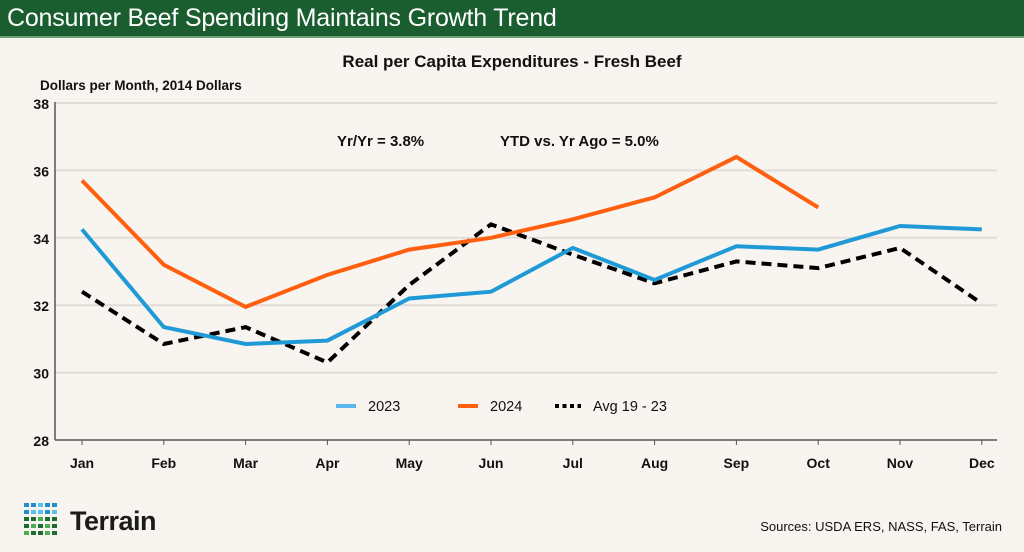  Describe the element at coordinates (41, 374) in the screenshot. I see `y-tick-label: 30` at that location.